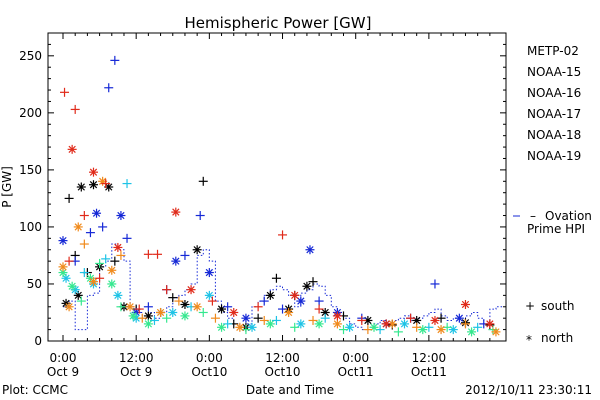 The image size is (600, 400). What do you see at coordinates (554, 135) in the screenshot?
I see `legend-item-noaa-18: NOAA-18` at bounding box center [554, 135].